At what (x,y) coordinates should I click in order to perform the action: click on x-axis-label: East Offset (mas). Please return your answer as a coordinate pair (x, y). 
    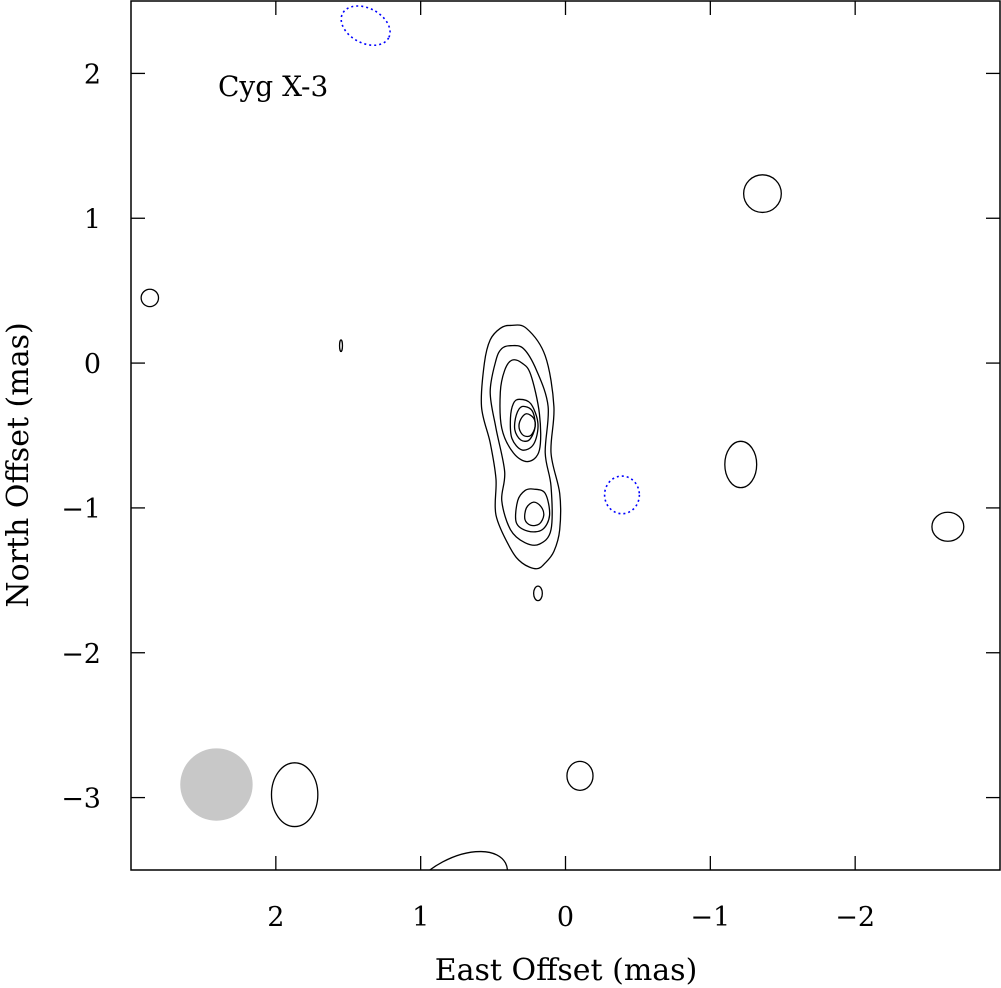
    Looking at the image, I should click on (566, 970).